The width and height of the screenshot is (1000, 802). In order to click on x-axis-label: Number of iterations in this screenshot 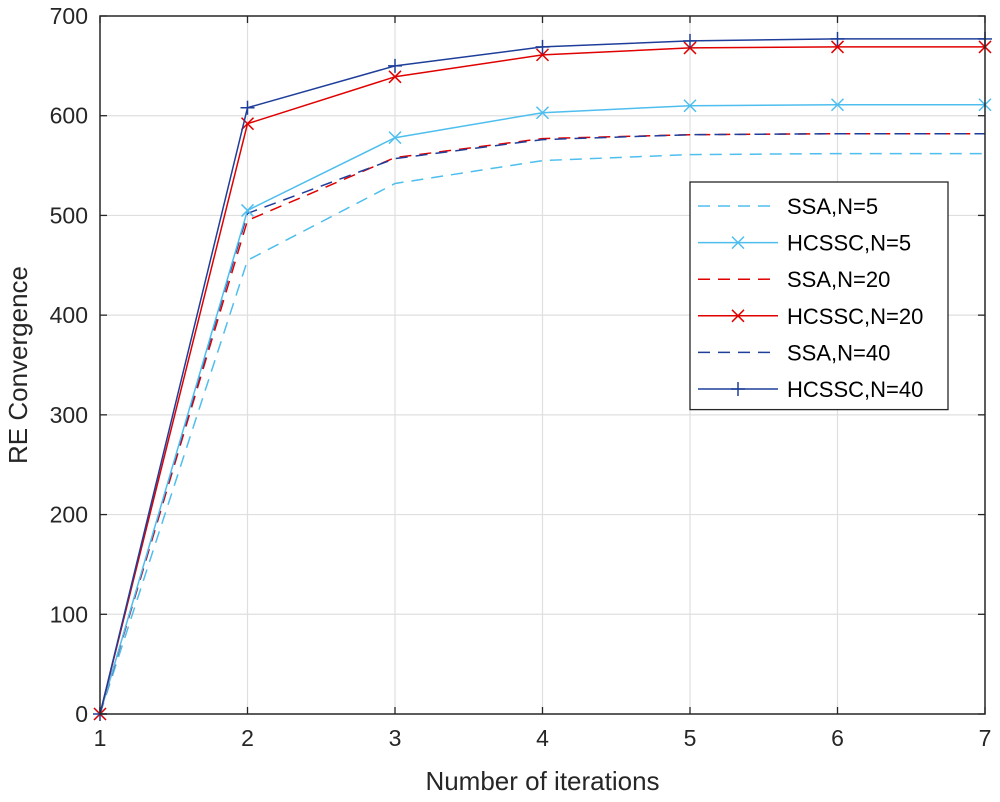, I will do `click(542, 781)`.